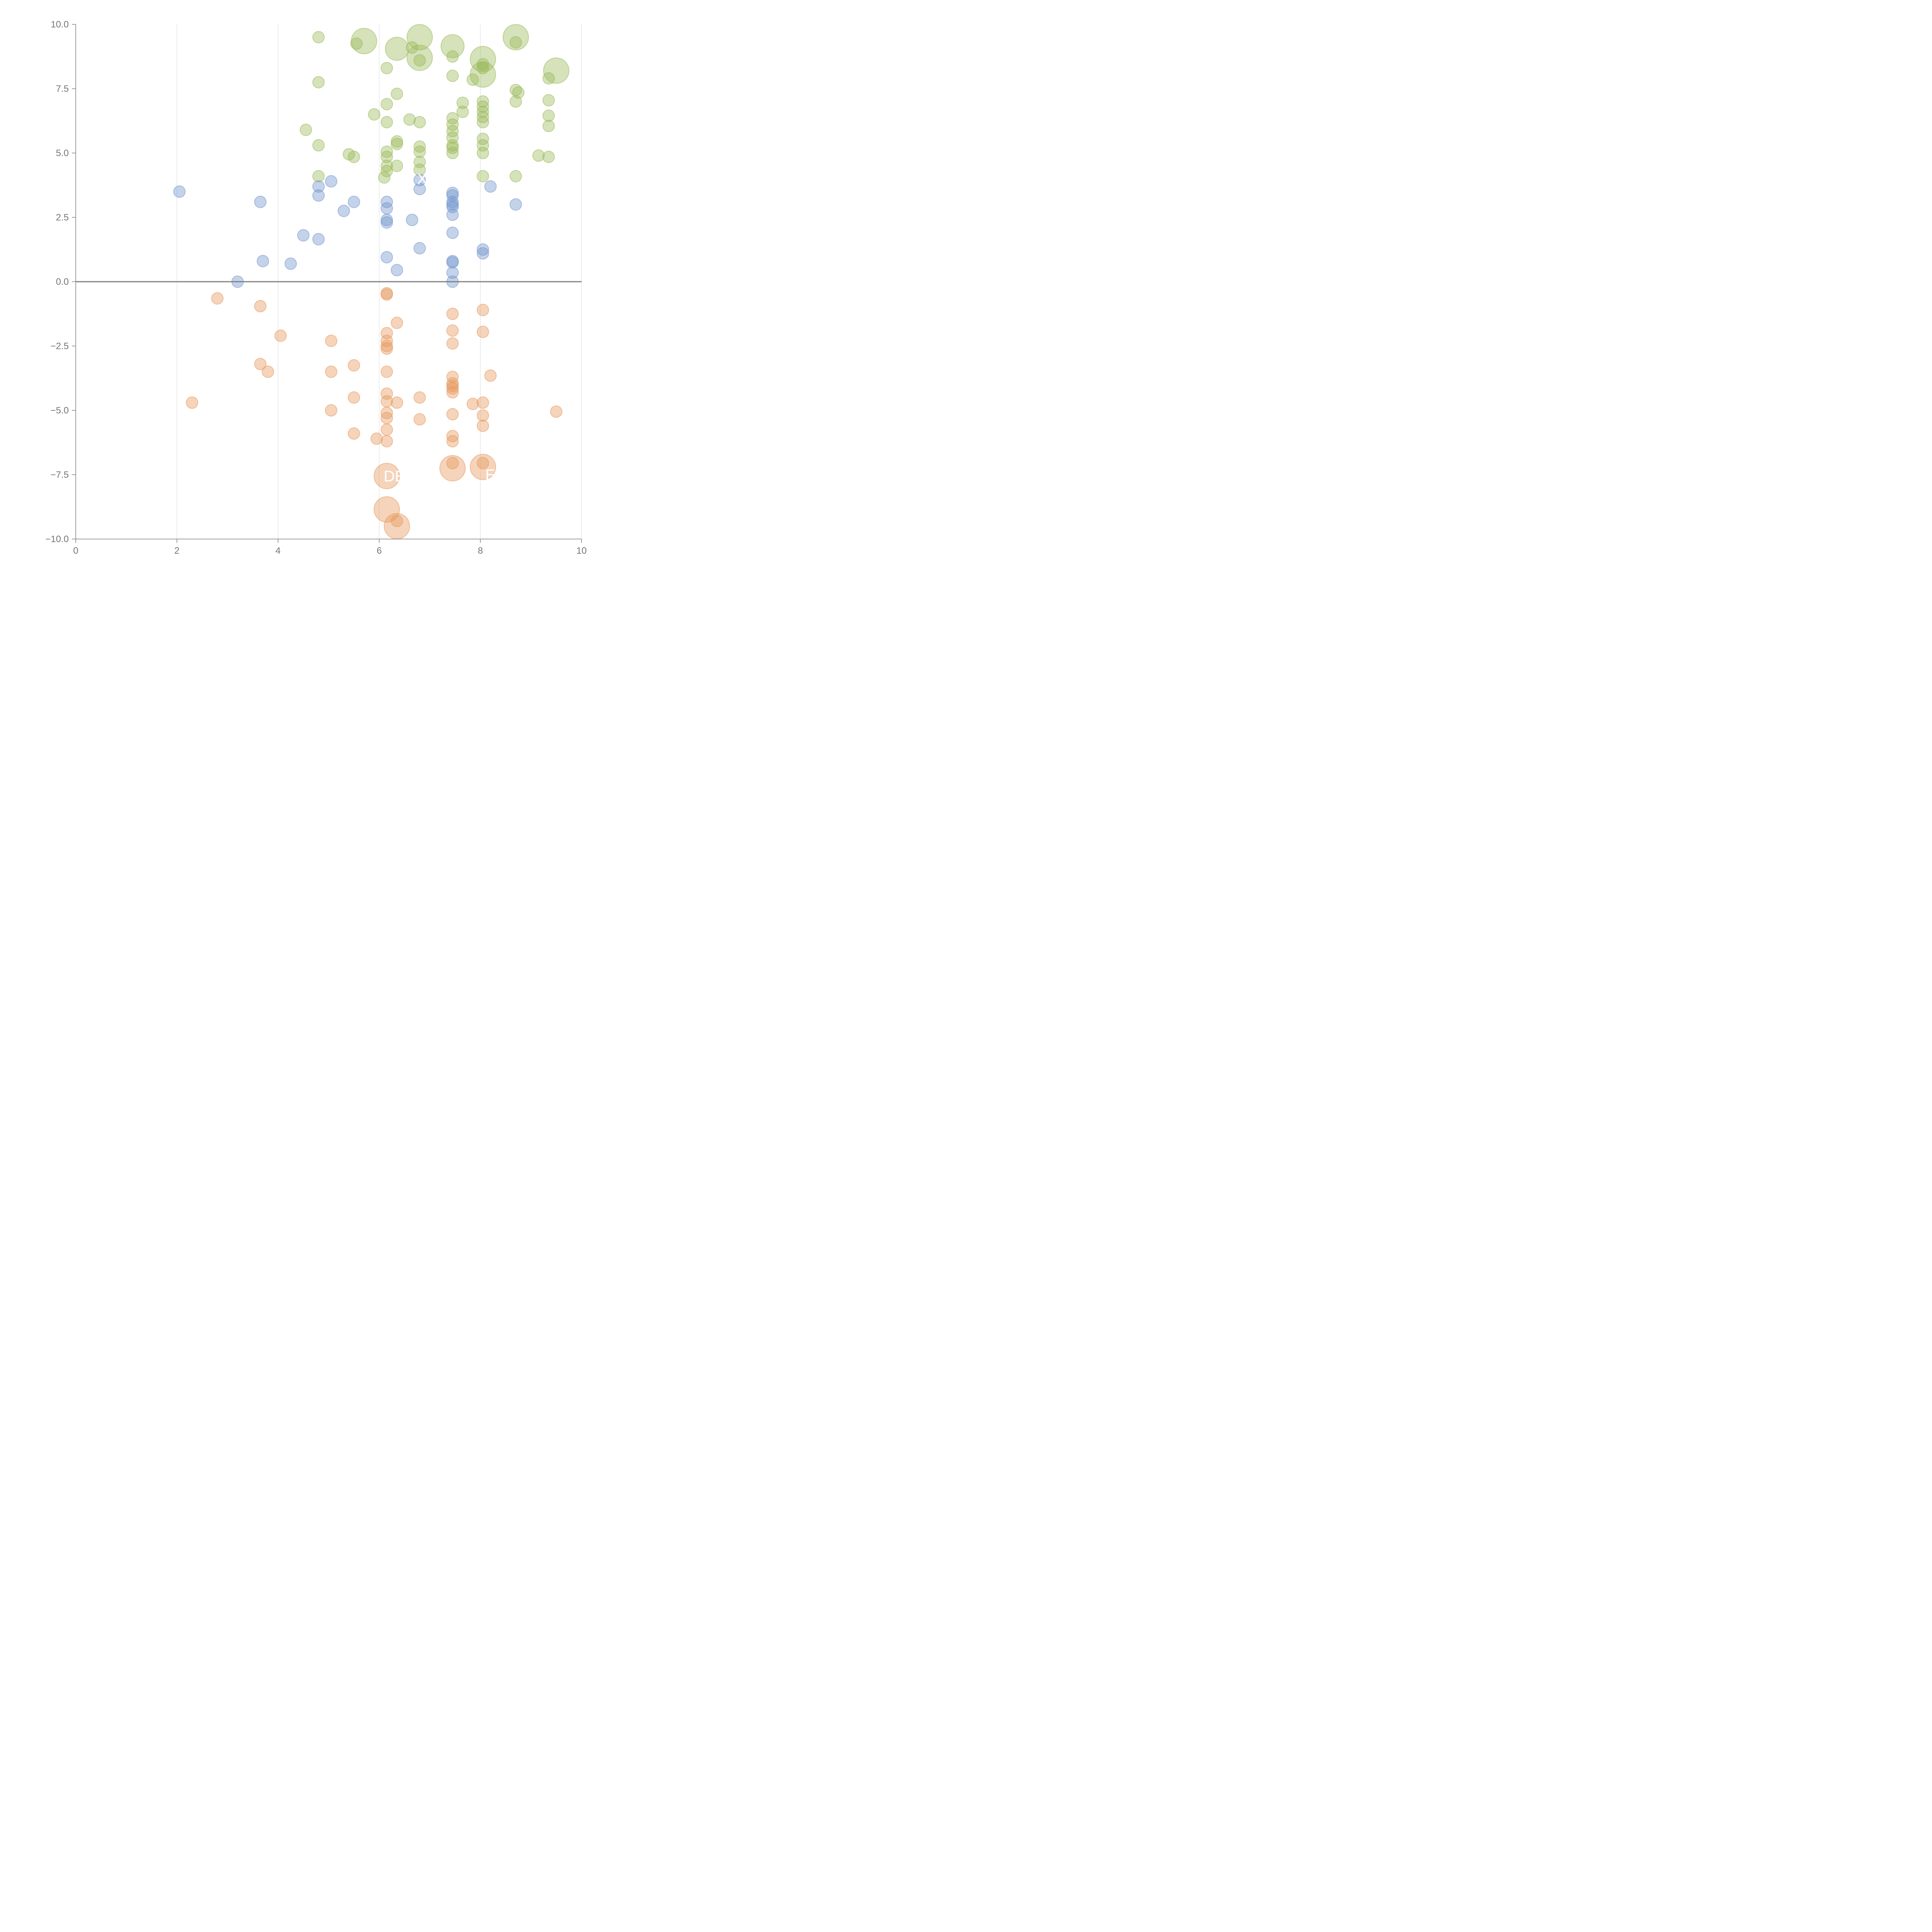 The height and width of the screenshot is (1932, 1932). Describe the element at coordinates (582, 551) in the screenshot. I see `x-tick-label: 10` at that location.